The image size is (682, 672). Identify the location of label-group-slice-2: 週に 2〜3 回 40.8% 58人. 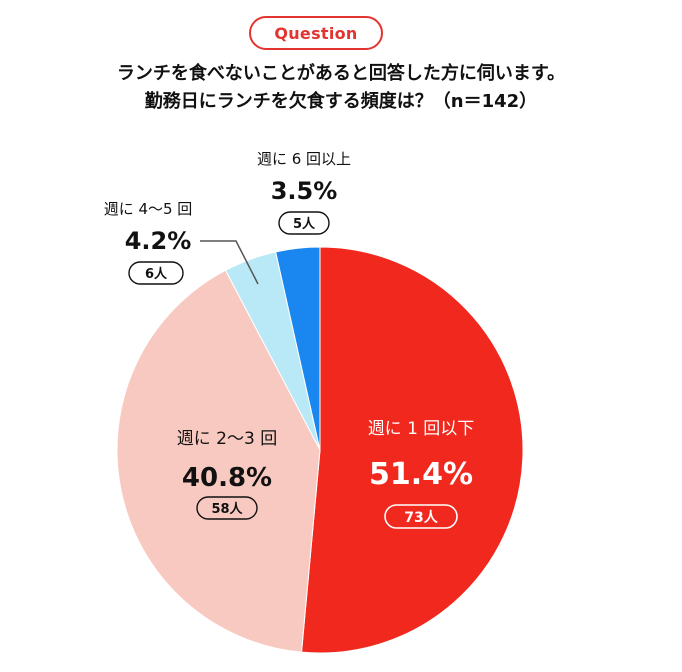
(227, 474).